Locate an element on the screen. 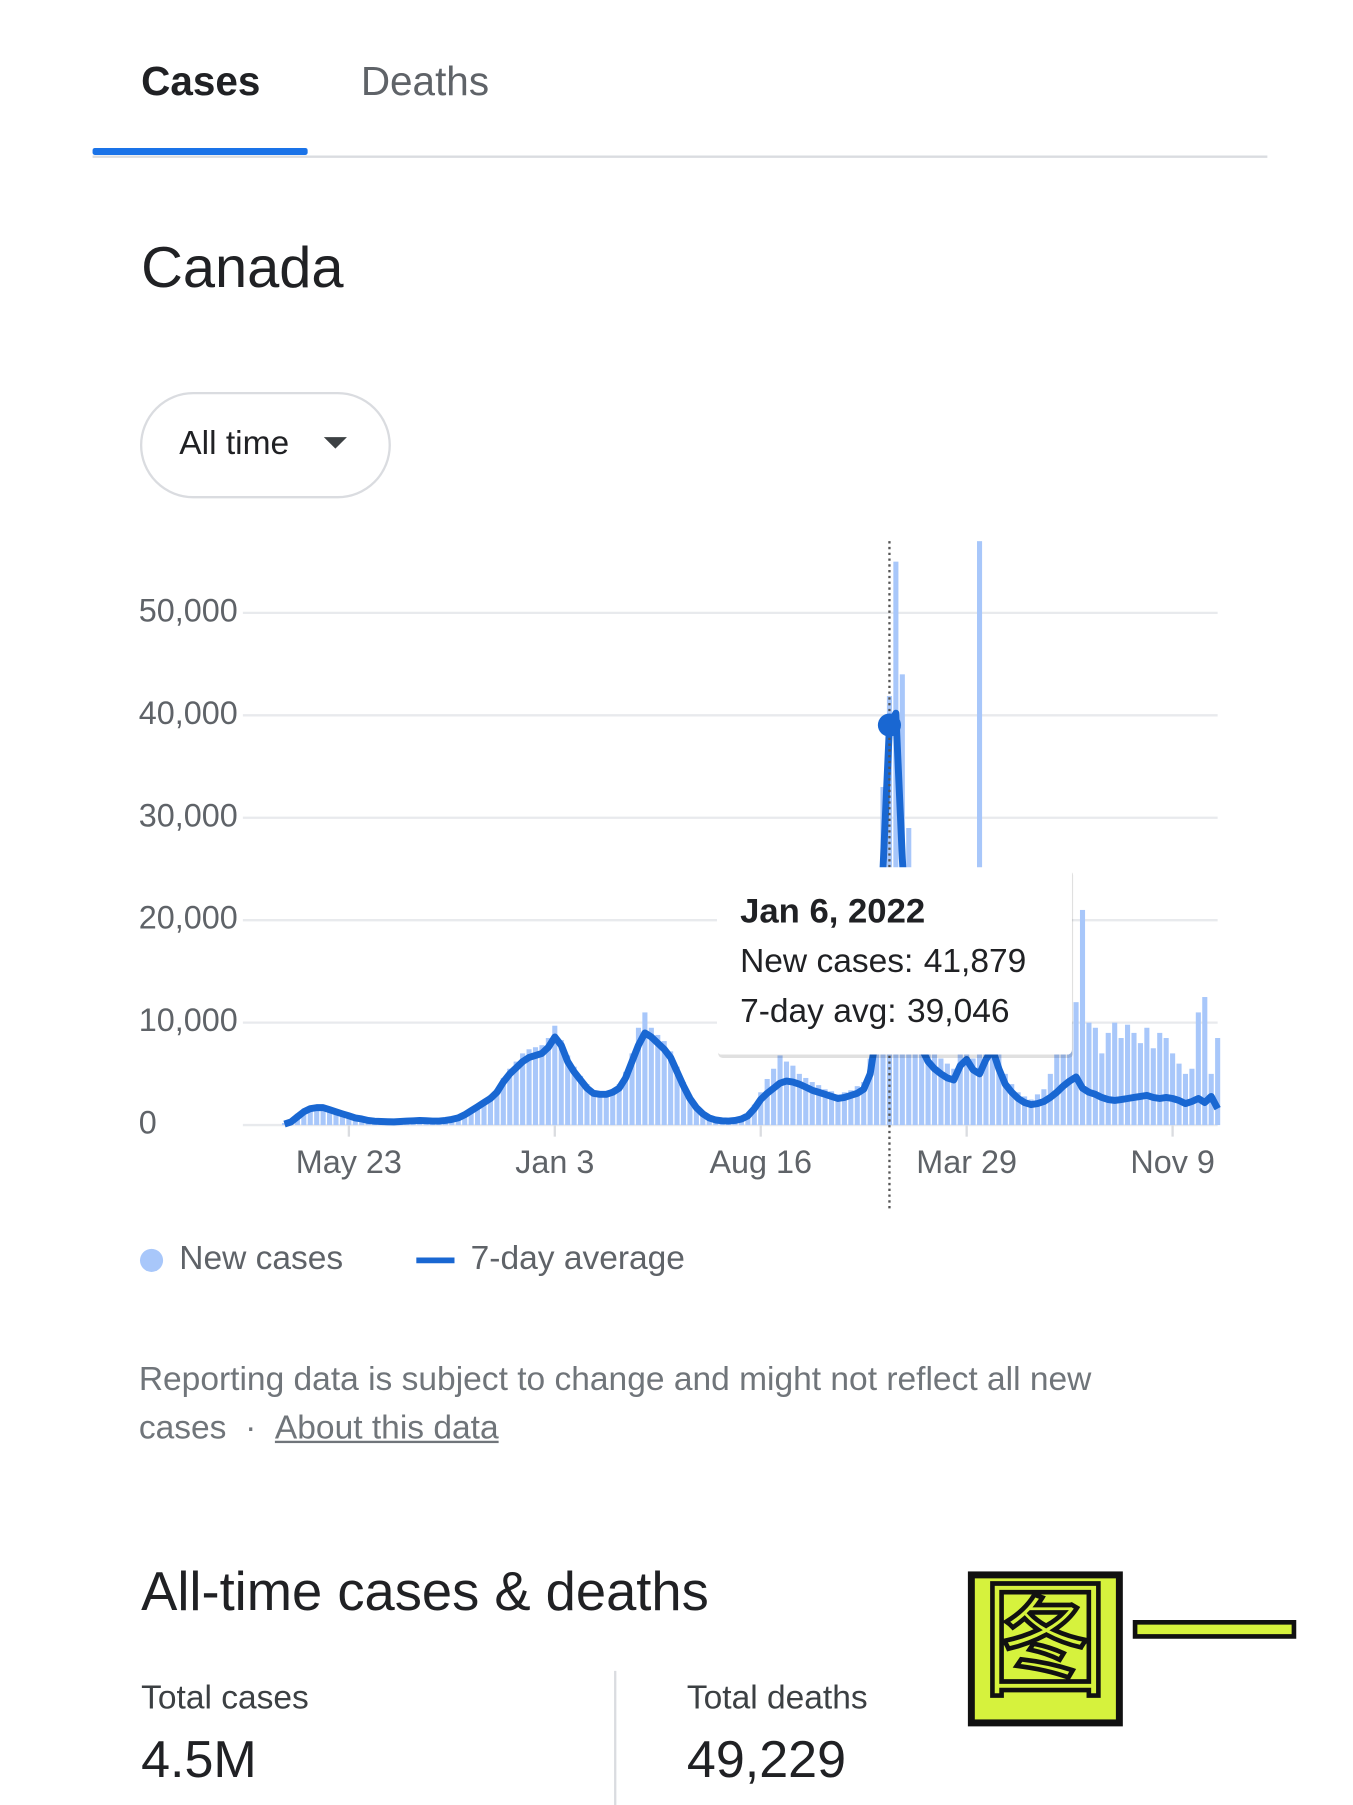 Image resolution: width=1353 pixels, height=1805 pixels. about-link: About this data is located at coordinates (386, 1428).